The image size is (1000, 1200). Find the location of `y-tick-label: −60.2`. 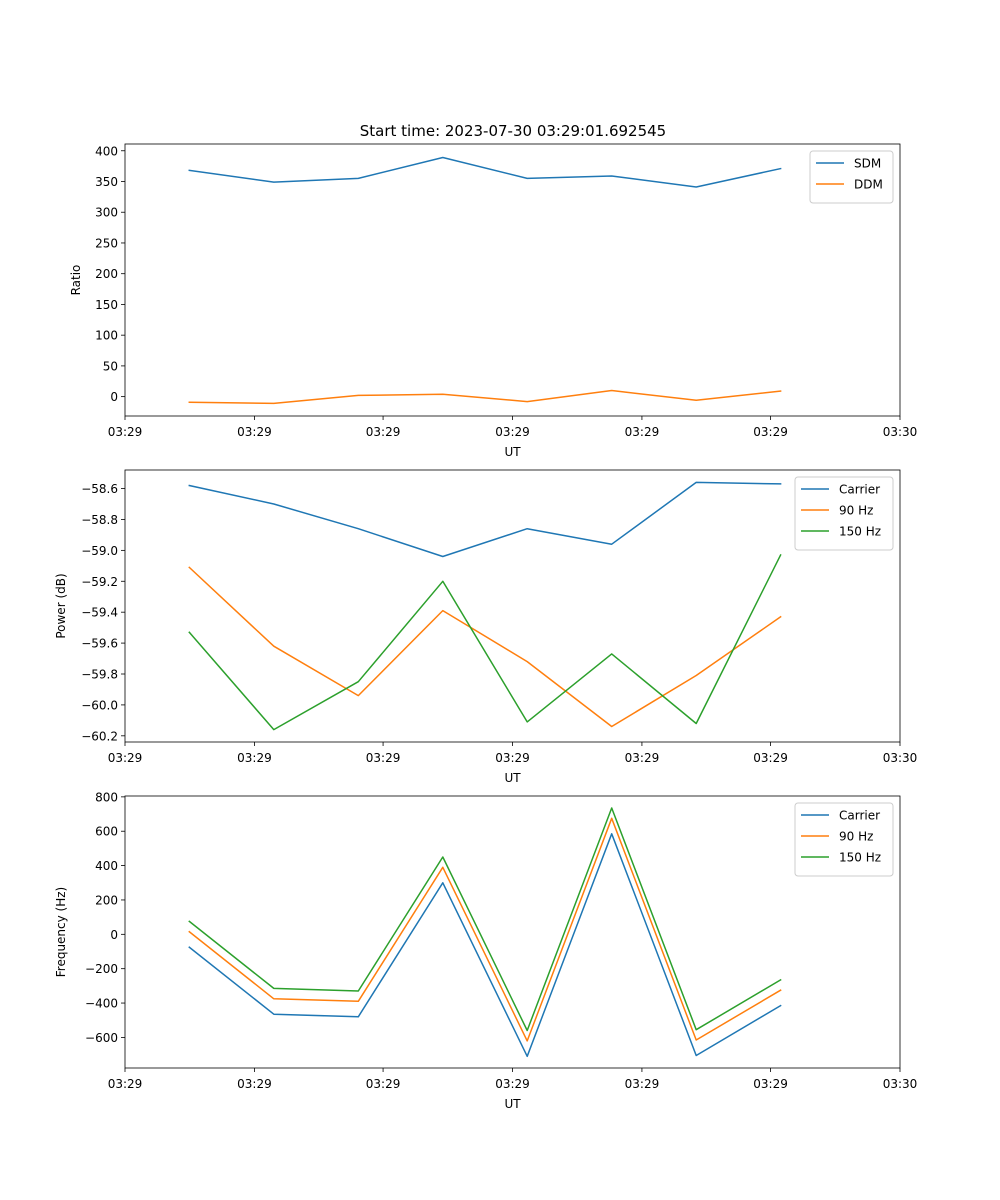

y-tick-label: −60.2 is located at coordinates (99, 736).